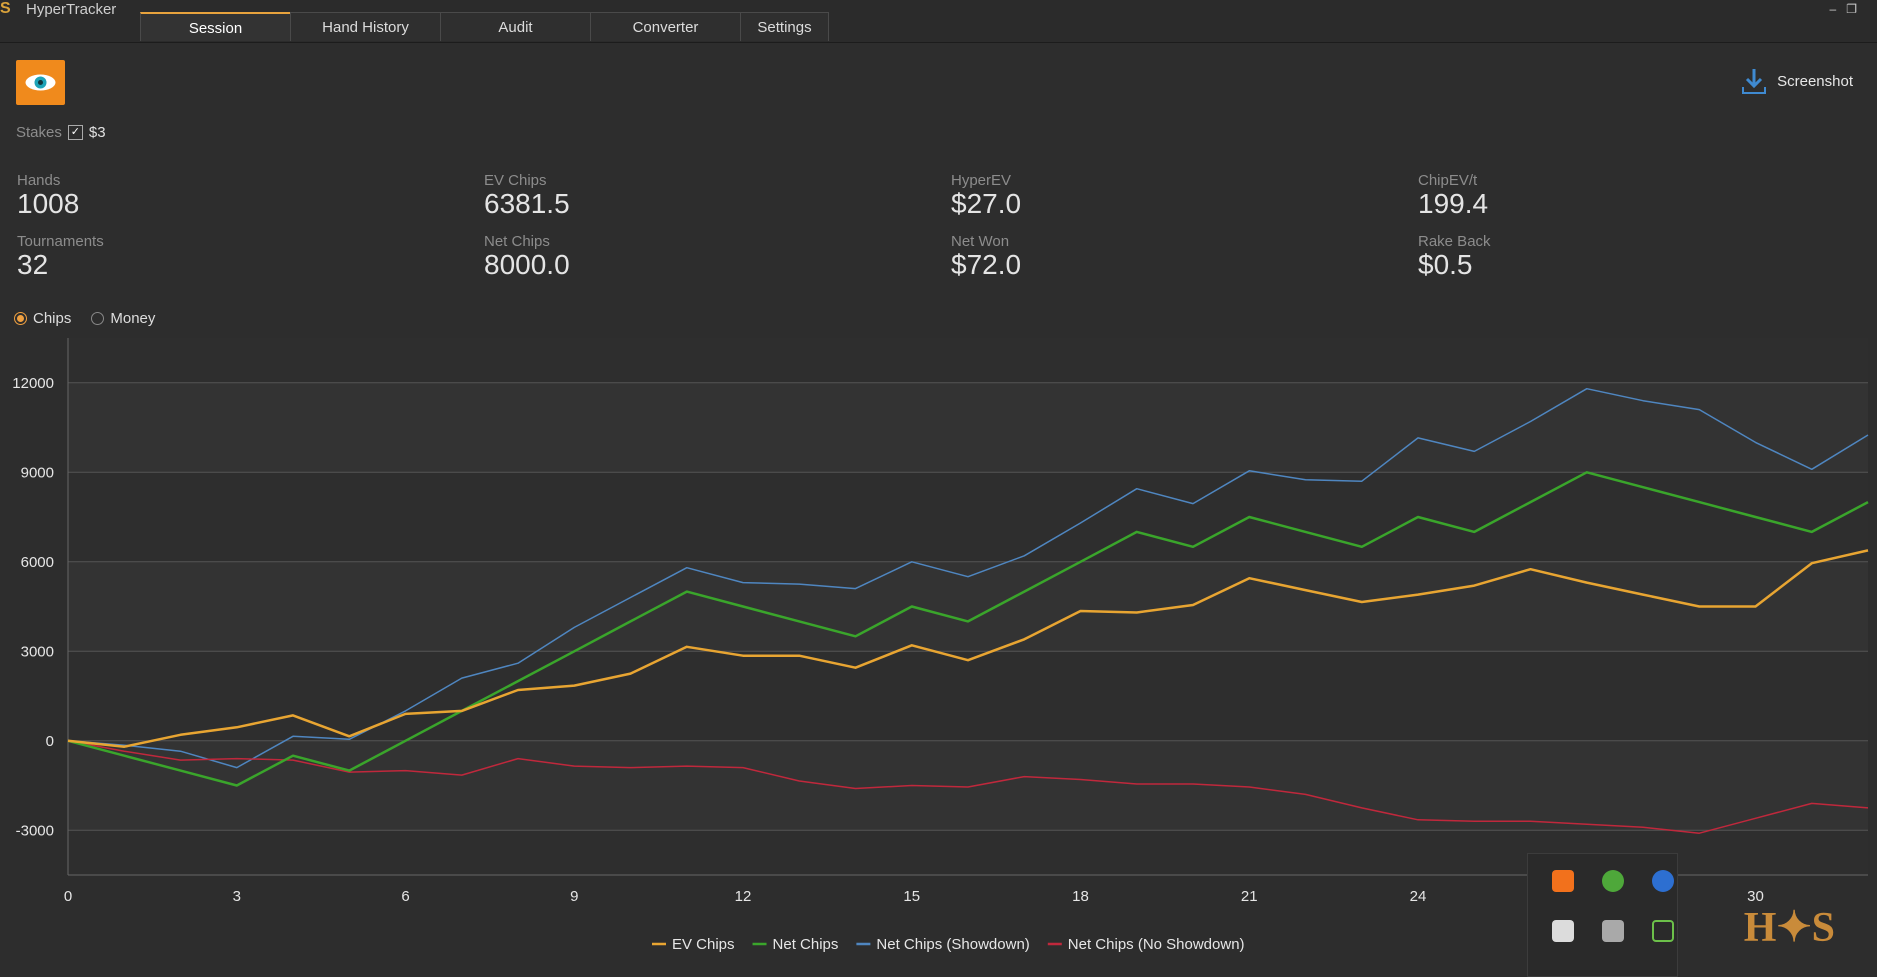 This screenshot has width=1877, height=977. I want to click on stakes-label: Stakes, so click(39, 132).